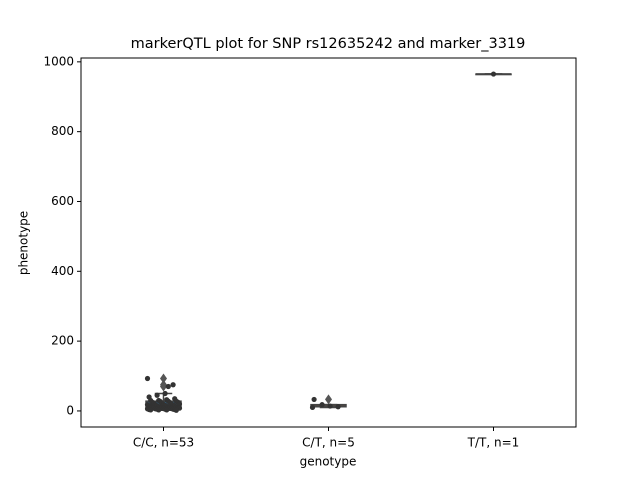  Describe the element at coordinates (328, 462) in the screenshot. I see `x-axis-label: genotype` at that location.